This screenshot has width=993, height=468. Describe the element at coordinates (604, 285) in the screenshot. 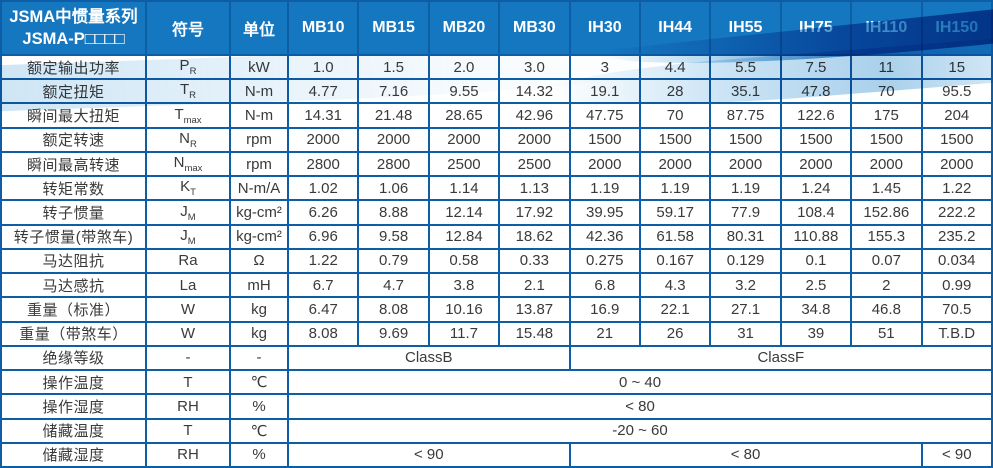

I see `value-cell: 6.8` at that location.